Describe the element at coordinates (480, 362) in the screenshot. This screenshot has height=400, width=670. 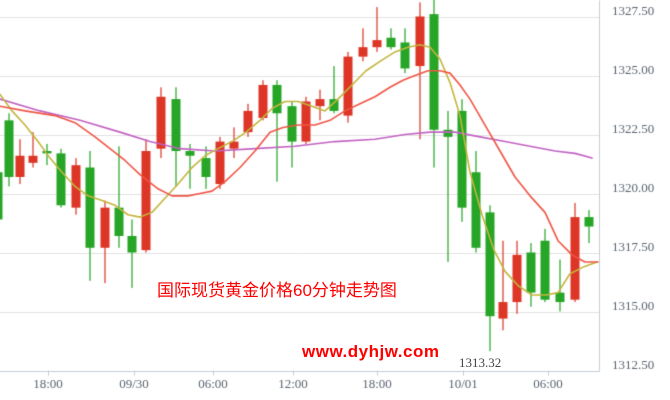
I see `low-price-label: 1313.32` at that location.